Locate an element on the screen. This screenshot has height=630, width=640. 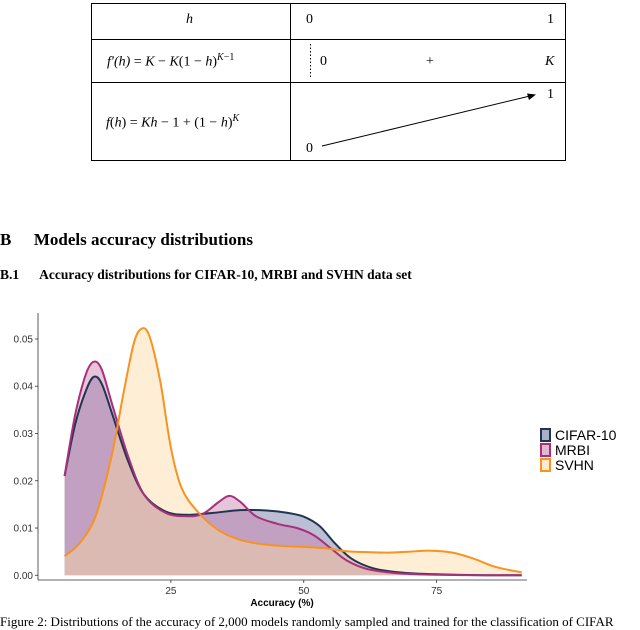
section-title: Models accuracy distributions is located at coordinates (143, 239).